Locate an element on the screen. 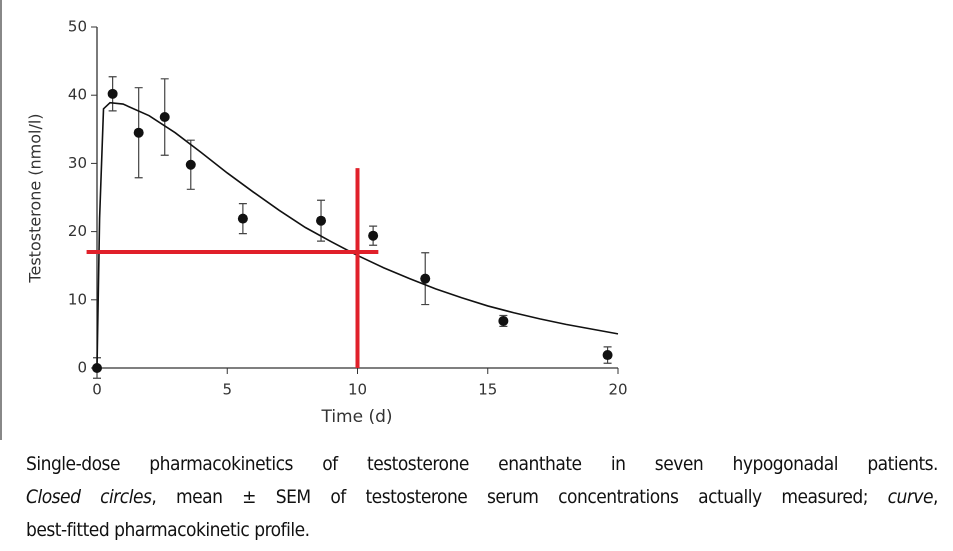 This screenshot has width=953, height=551. x-tick-label: 0 is located at coordinates (97, 390).